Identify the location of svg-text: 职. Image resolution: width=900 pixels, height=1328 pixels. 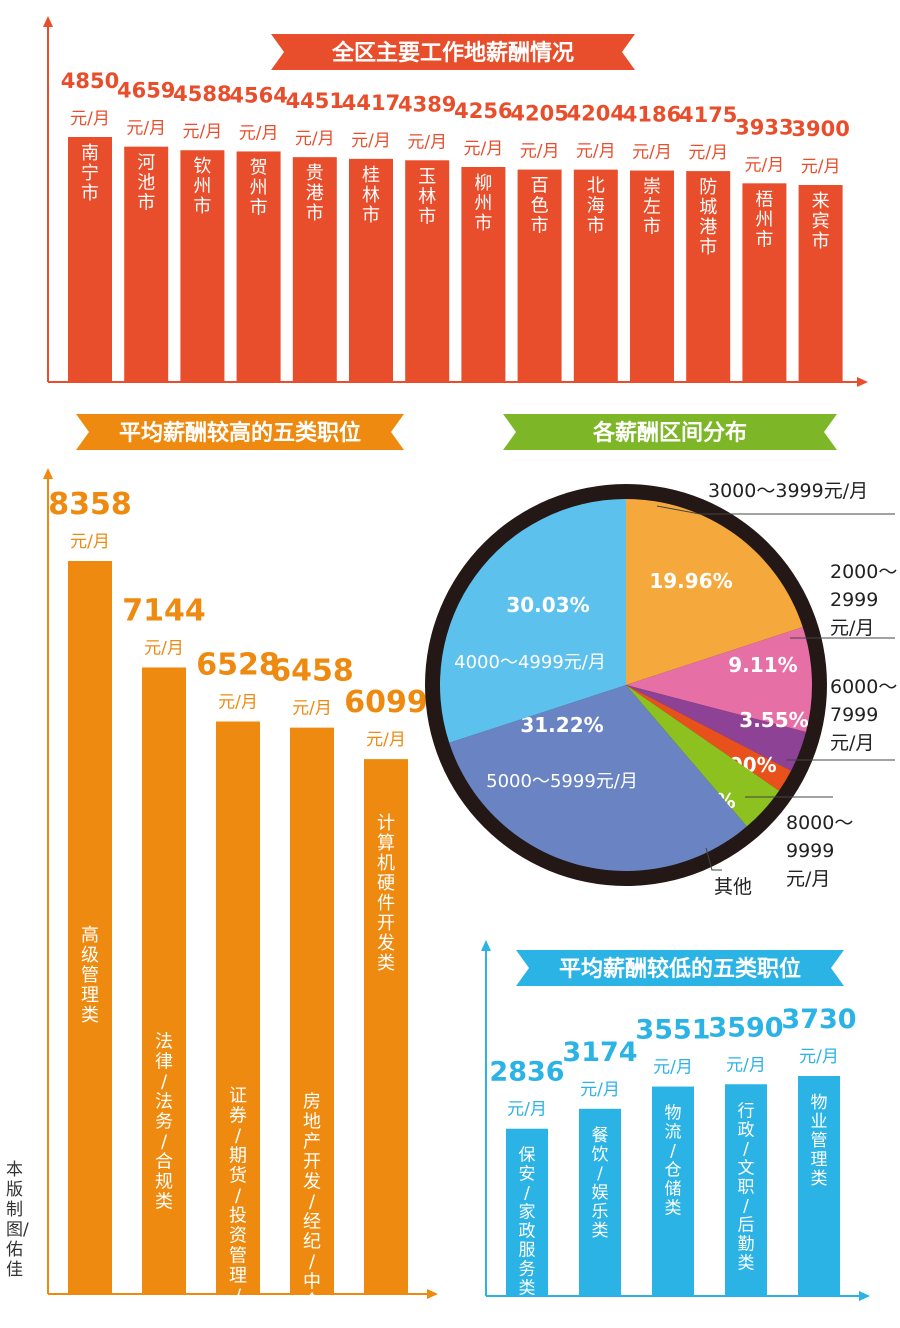
(746, 1187).